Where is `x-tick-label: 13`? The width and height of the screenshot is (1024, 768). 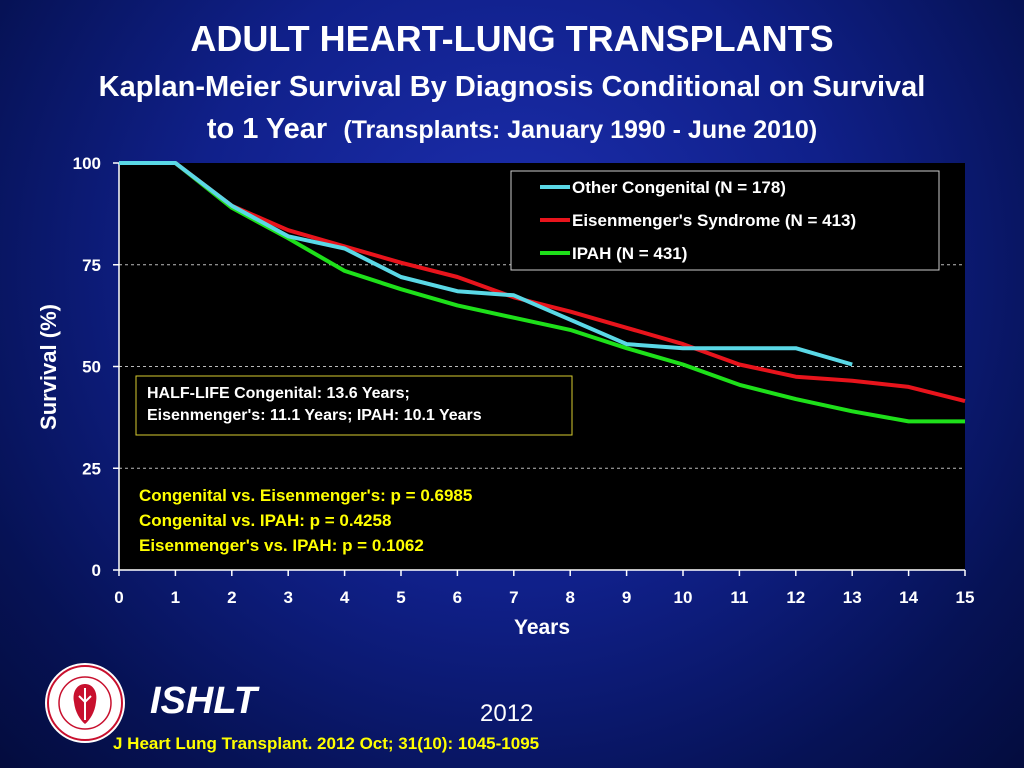
x-tick-label: 13 is located at coordinates (852, 597).